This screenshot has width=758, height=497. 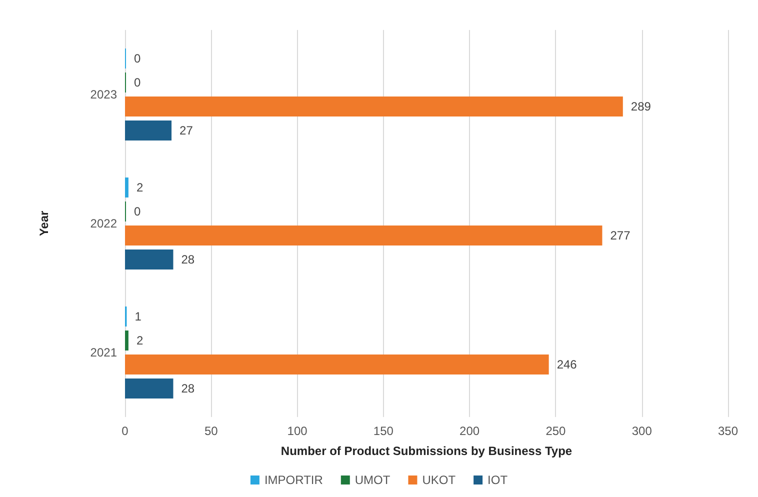 What do you see at coordinates (297, 431) in the screenshot?
I see `x-tick-label: 100` at bounding box center [297, 431].